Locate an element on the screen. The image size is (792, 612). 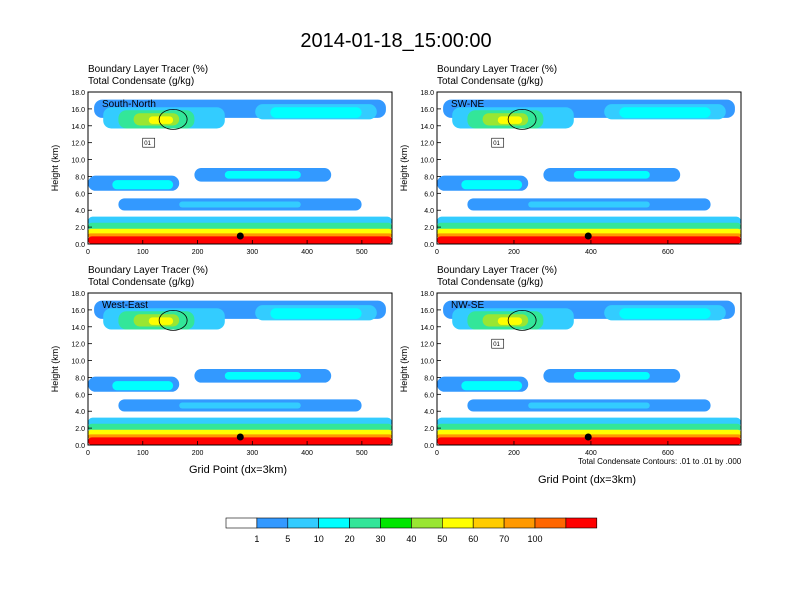
panel-label: South-North is located at coordinates (129, 104).